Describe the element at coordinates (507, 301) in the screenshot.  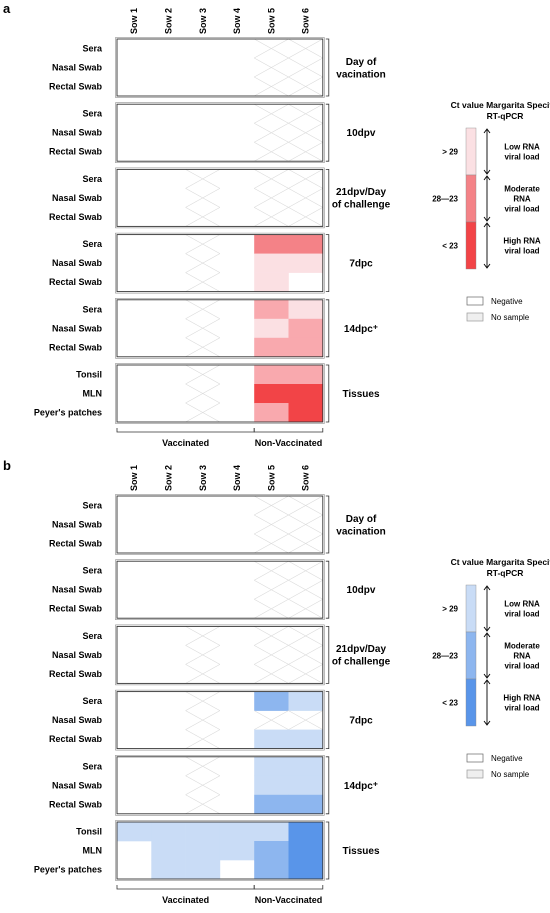
I see `negative-label: Negative` at that location.